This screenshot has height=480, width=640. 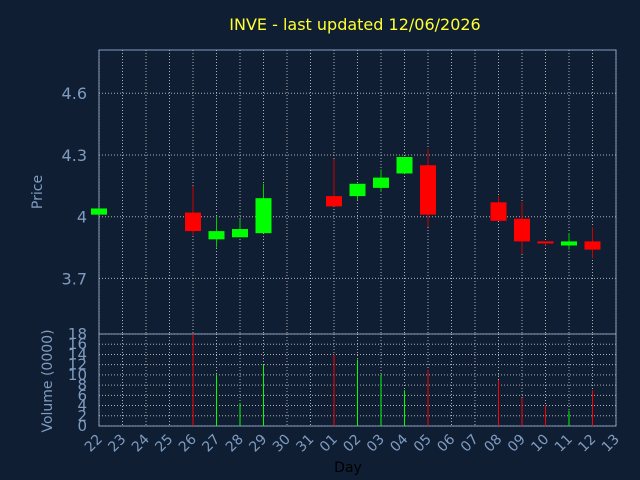 I want to click on volume-tick-label: 0, so click(x=82, y=426).